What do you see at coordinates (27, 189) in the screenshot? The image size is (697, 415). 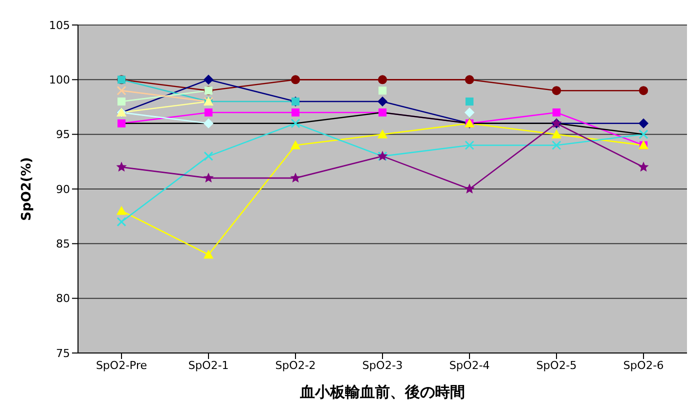 I see `y-axis-title: SpO2(%)` at bounding box center [27, 189].